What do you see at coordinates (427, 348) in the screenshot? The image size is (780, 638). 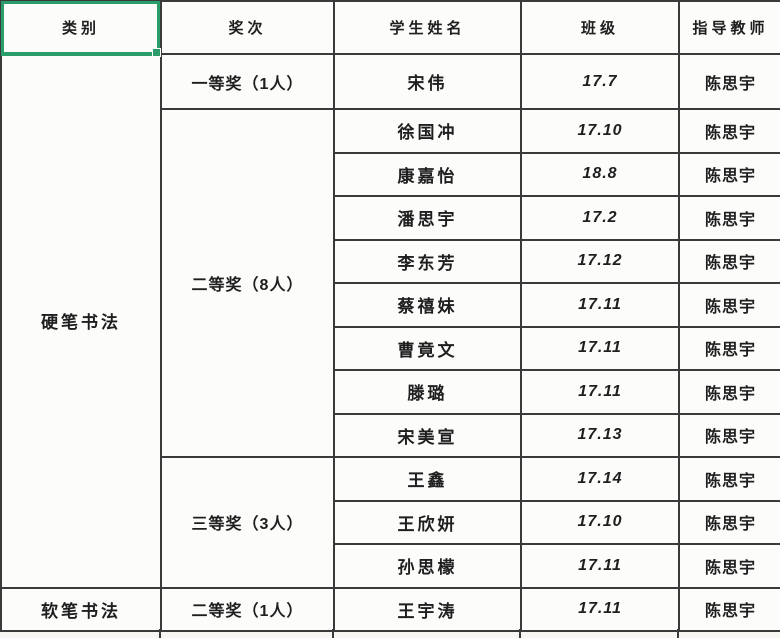 I see `student-name-cell: 曹竟文` at bounding box center [427, 348].